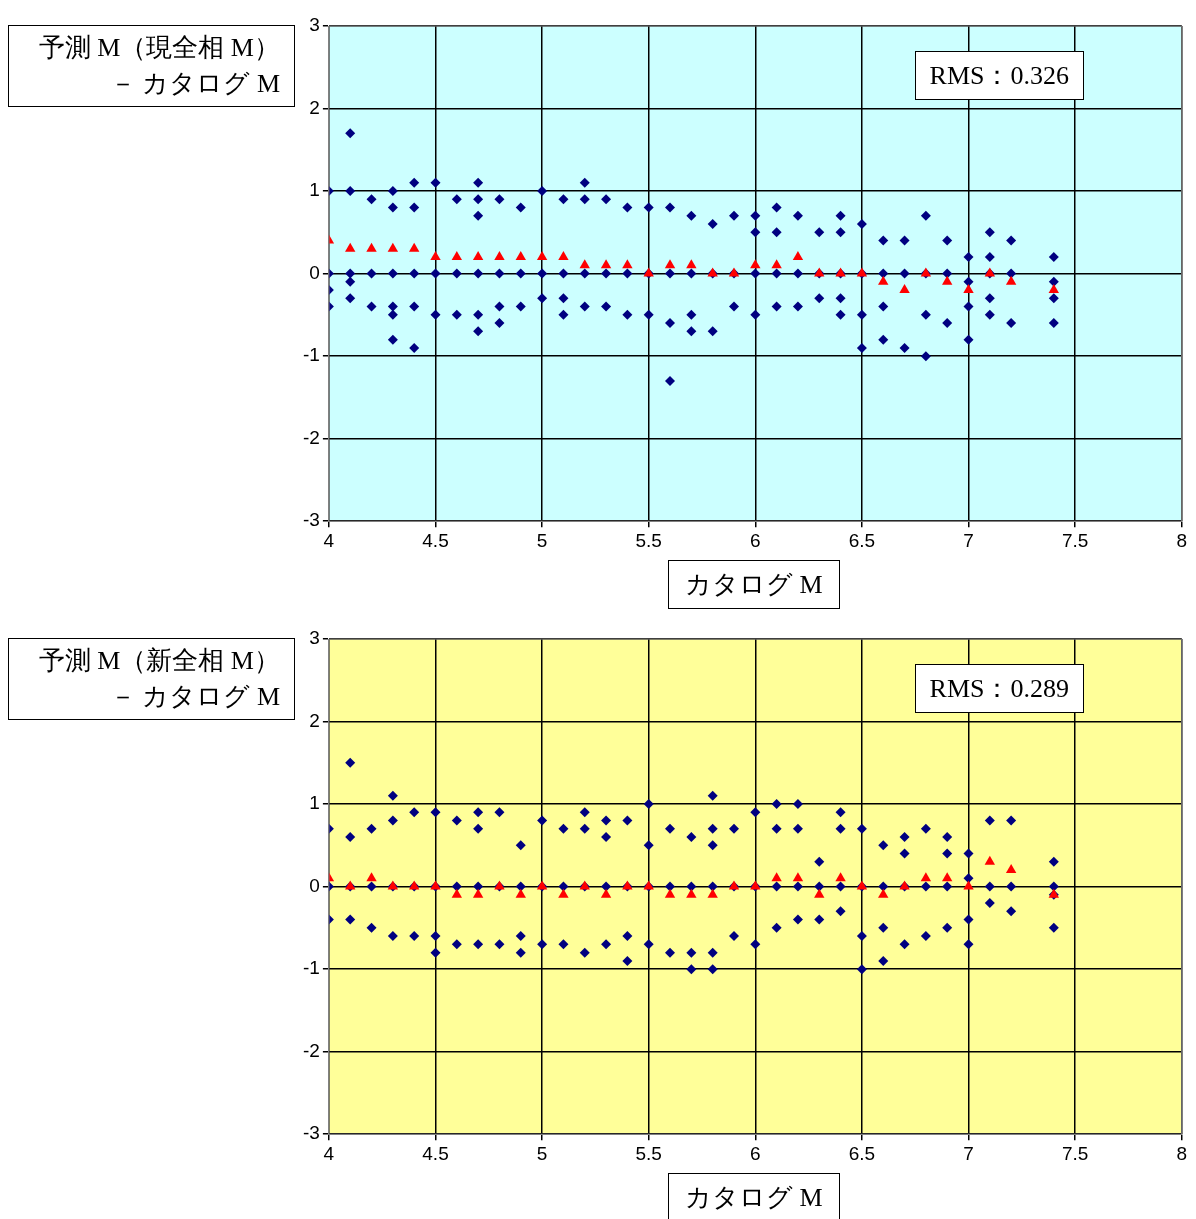 The width and height of the screenshot is (1196, 1219). I want to click on y-axis-title: 予測 M（現全相 M）－ カタログ M, so click(151, 66).